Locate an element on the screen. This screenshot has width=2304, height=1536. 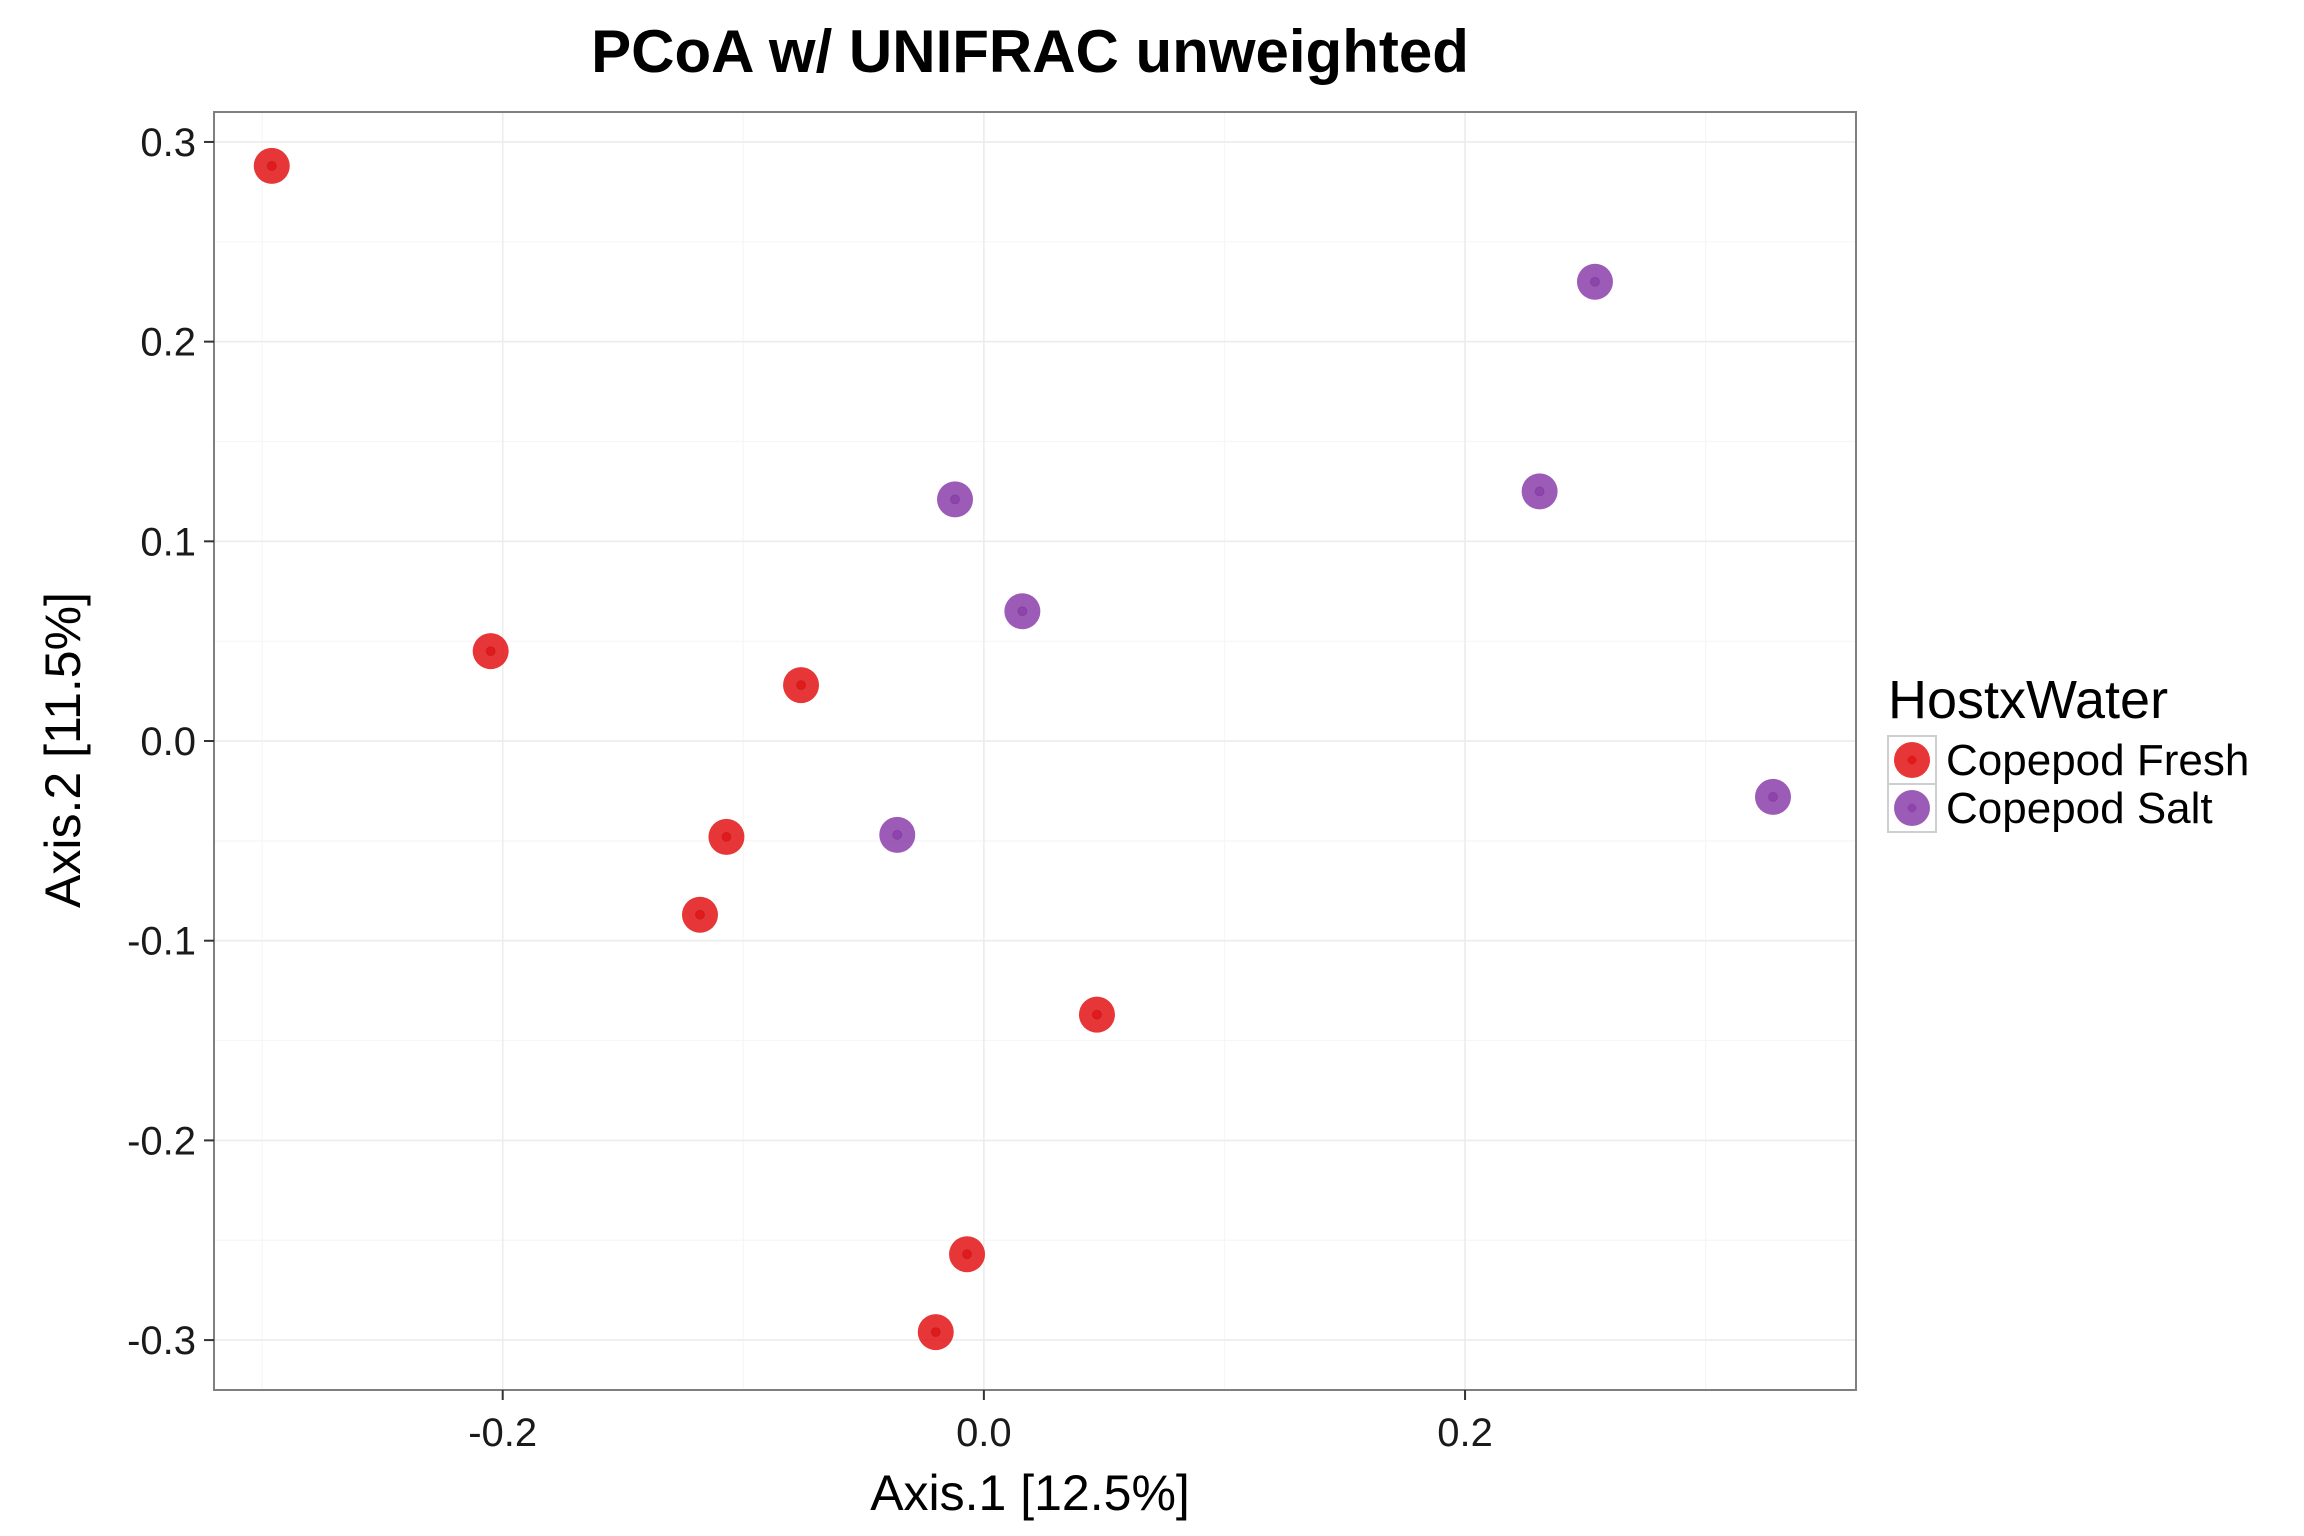
legend-label: Copepod Fresh is located at coordinates (2097, 760).